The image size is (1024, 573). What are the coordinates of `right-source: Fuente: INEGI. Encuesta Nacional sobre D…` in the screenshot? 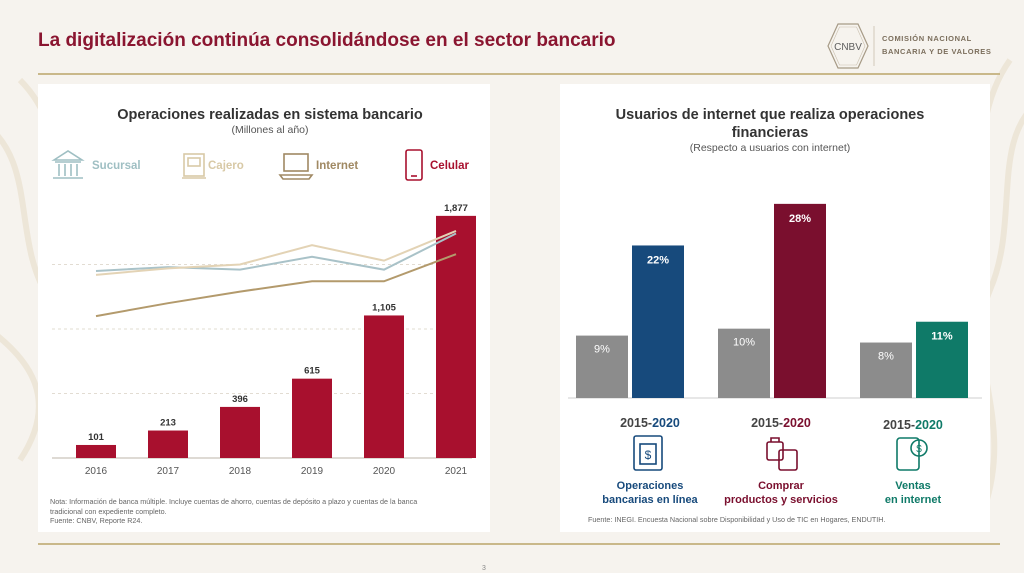 It's located at (737, 519).